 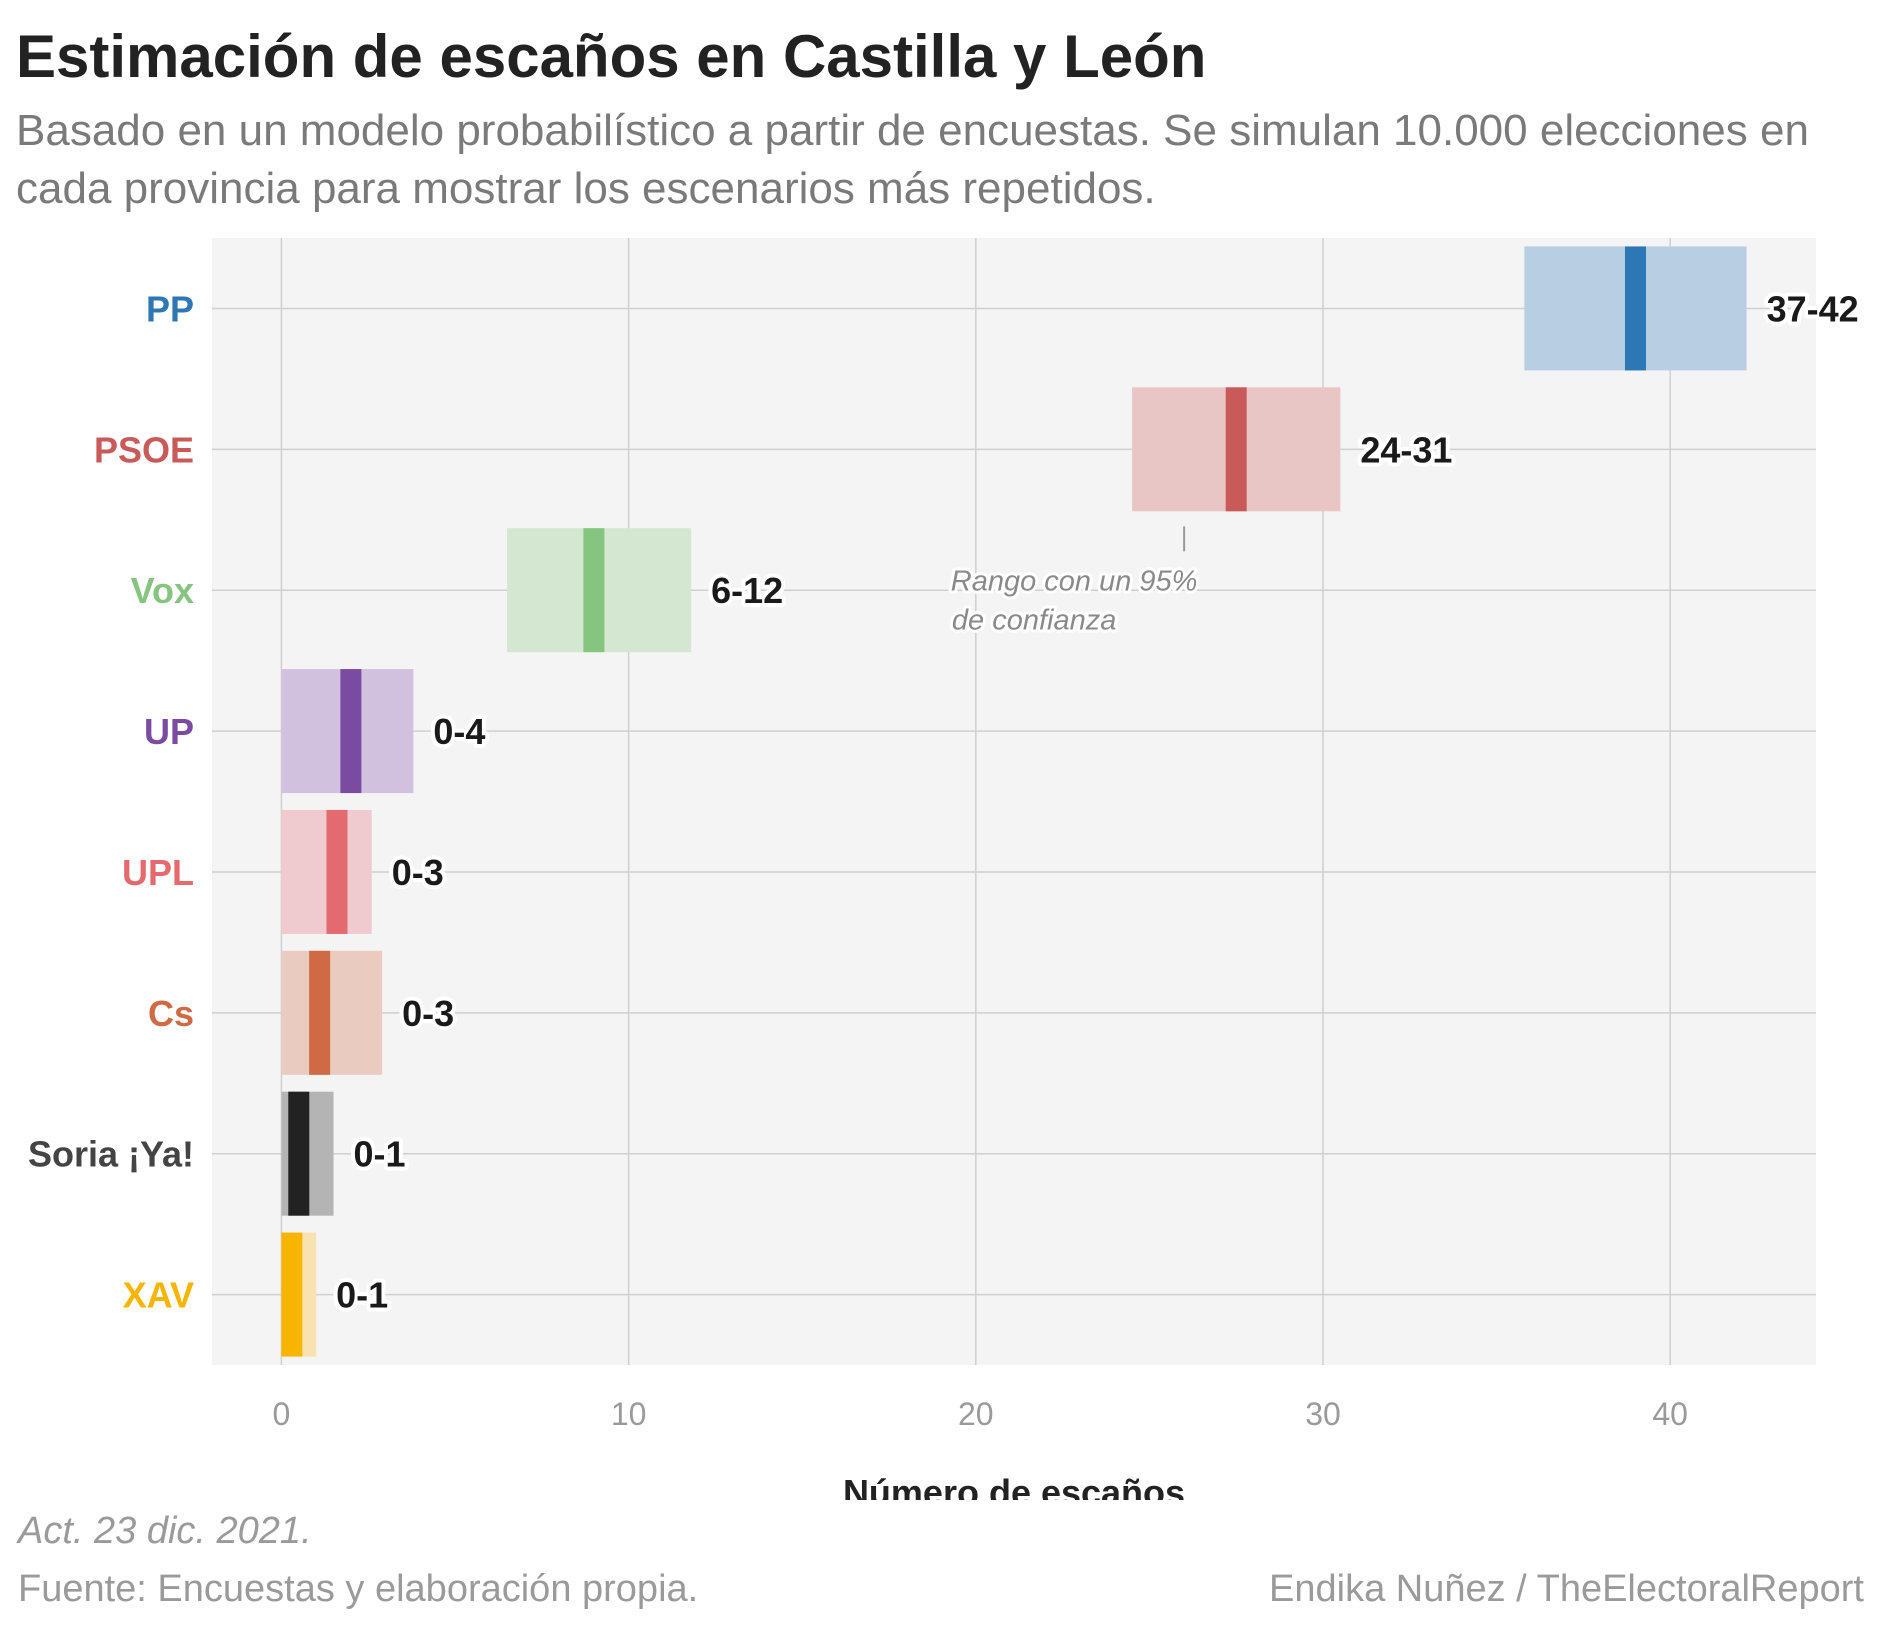 What do you see at coordinates (1670, 1414) in the screenshot?
I see `x-tick-label: 40` at bounding box center [1670, 1414].